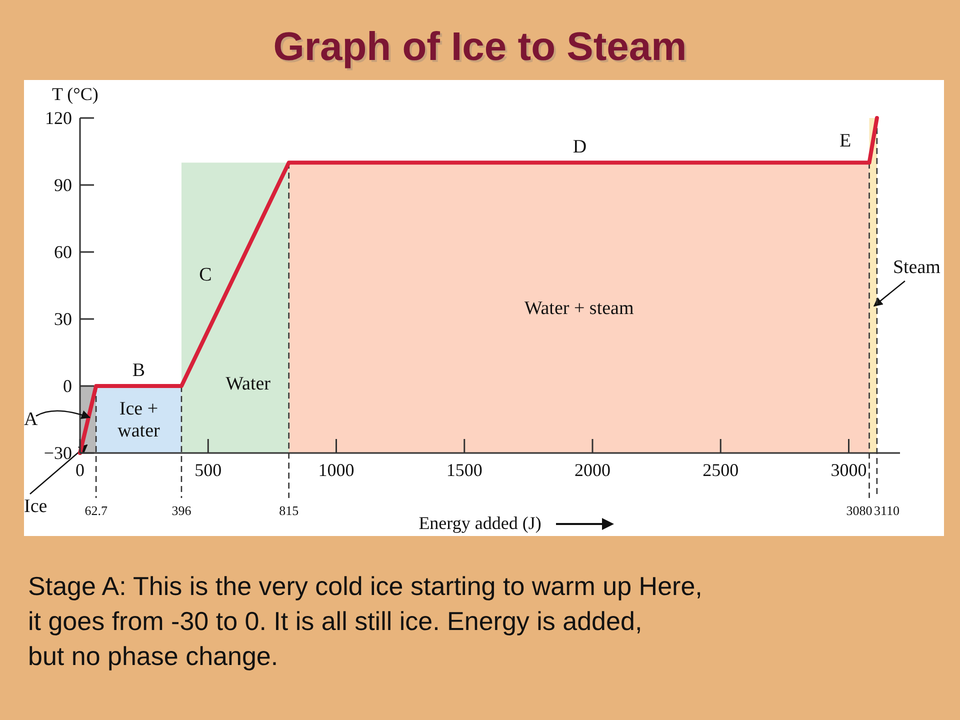 This screenshot has width=960, height=720. What do you see at coordinates (289, 510) in the screenshot?
I see `ref-line-label: 815` at bounding box center [289, 510].